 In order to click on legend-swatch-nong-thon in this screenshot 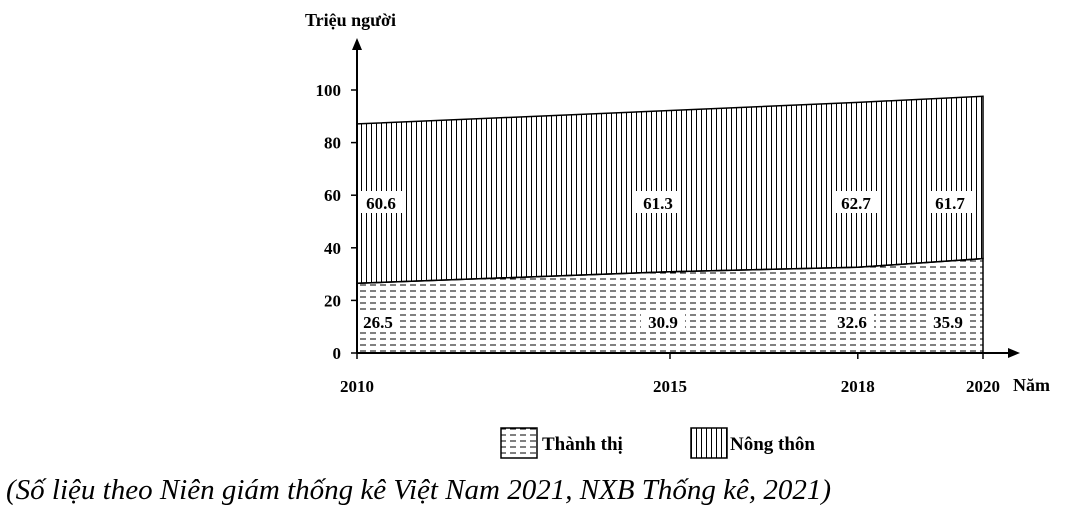, I will do `click(709, 443)`.